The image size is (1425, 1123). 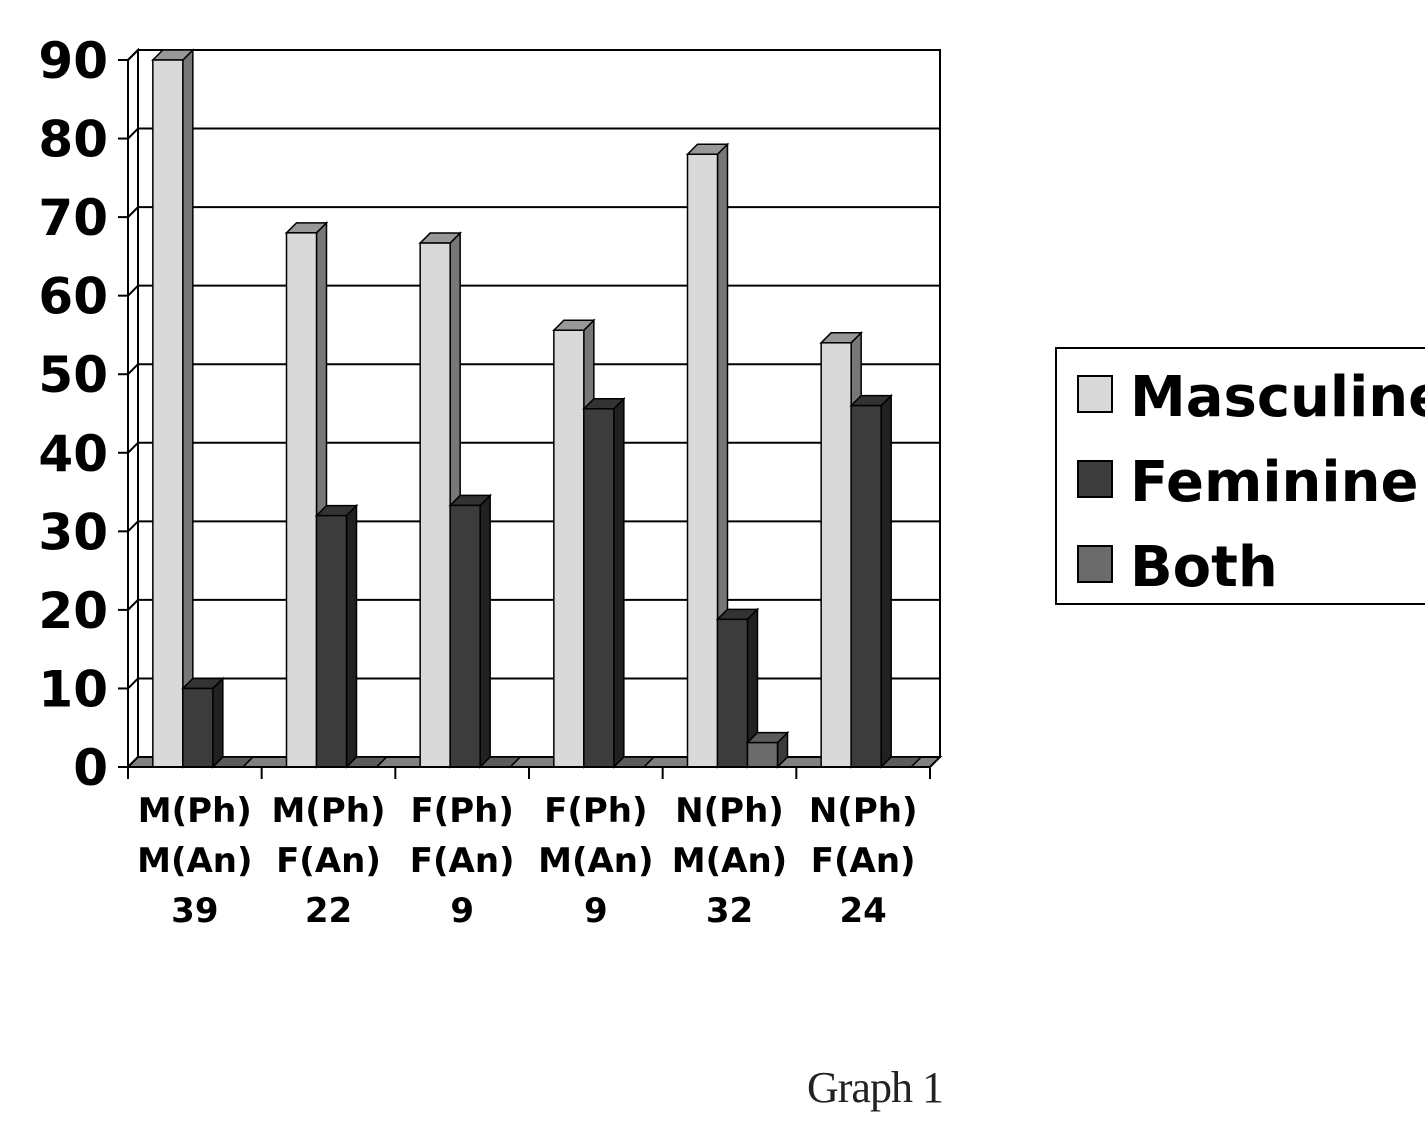 I want to click on legend-label: Feminine, so click(x=1274, y=482).